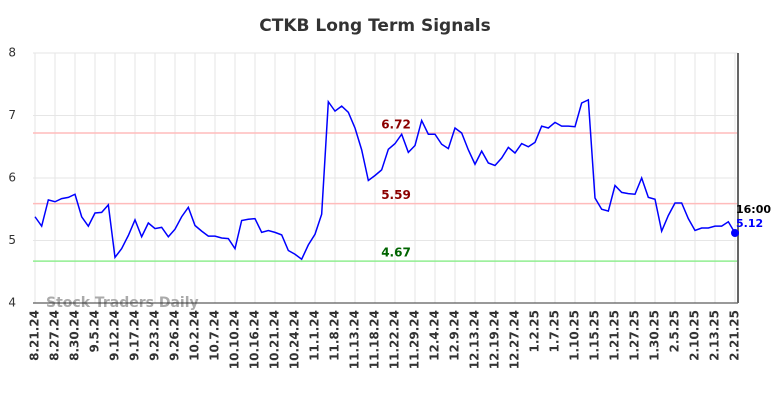  What do you see at coordinates (395, 339) in the screenshot?
I see `x-tick-label: 11.22.24` at bounding box center [395, 339].